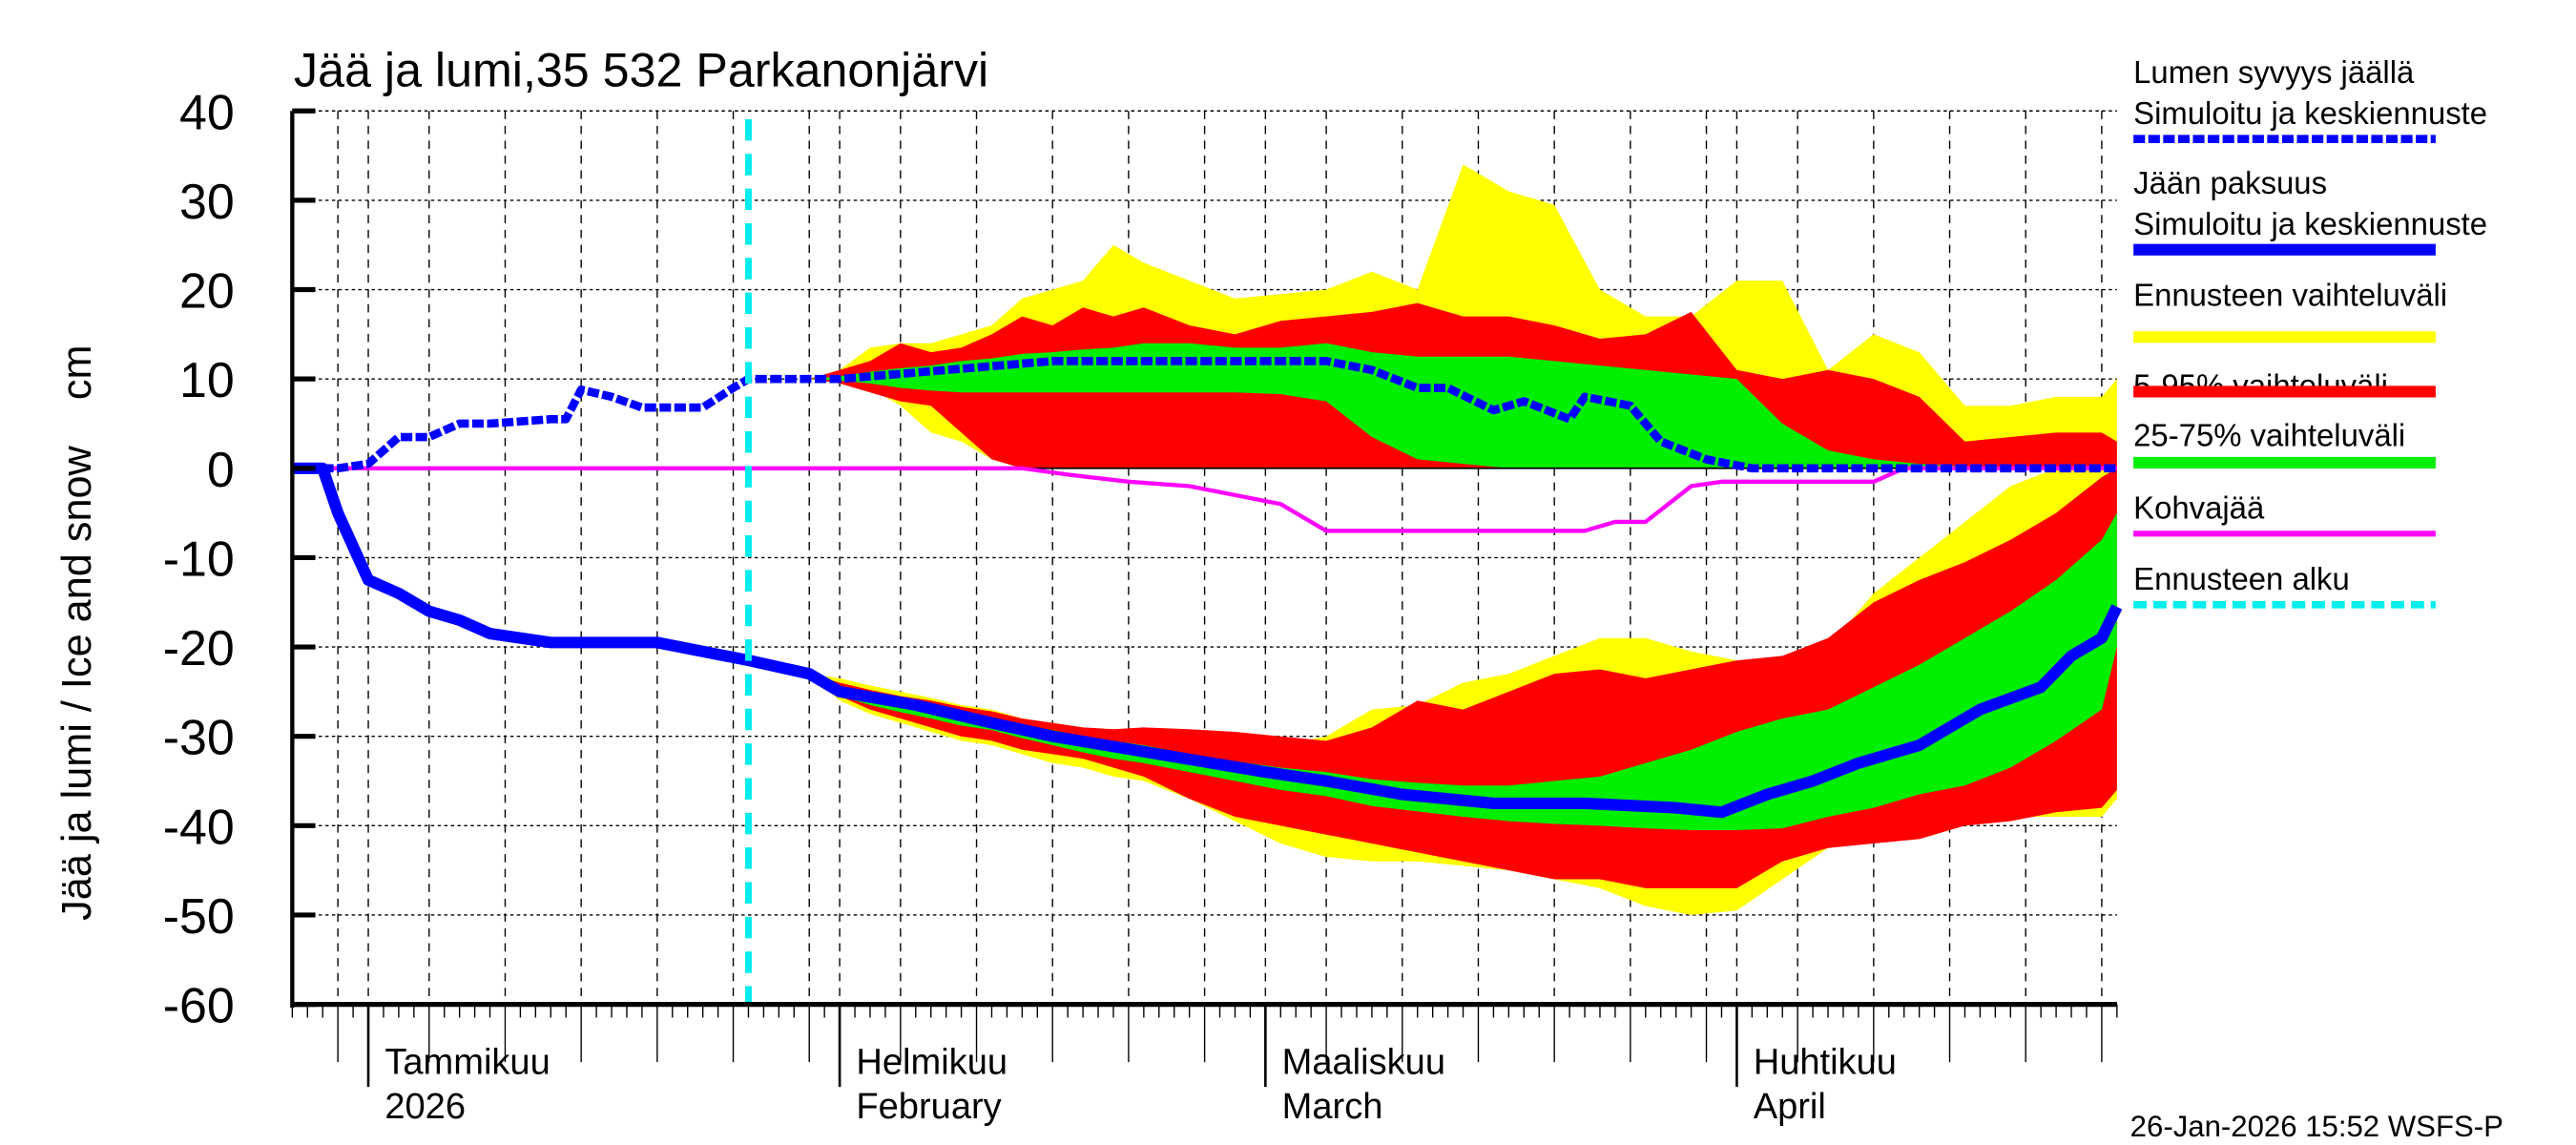  What do you see at coordinates (467, 1062) in the screenshot?
I see `month-label: Tammikuu` at bounding box center [467, 1062].